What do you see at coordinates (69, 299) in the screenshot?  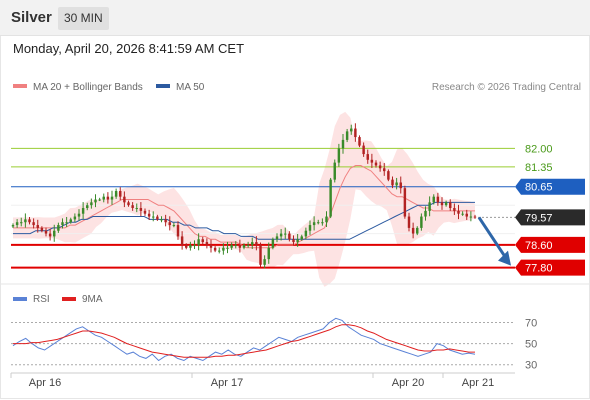 I see `rsi9ma-legend-swatch` at bounding box center [69, 299].